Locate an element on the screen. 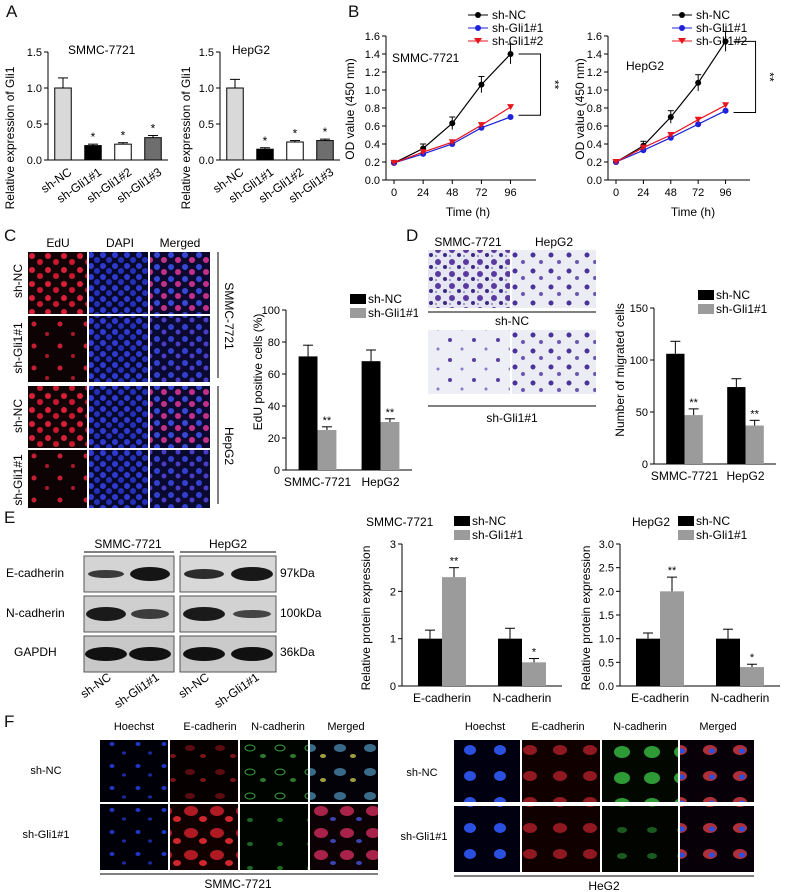 This screenshot has height=892, width=790. panel-d-cell-smmc: SMMC-7721 is located at coordinates (468, 242).